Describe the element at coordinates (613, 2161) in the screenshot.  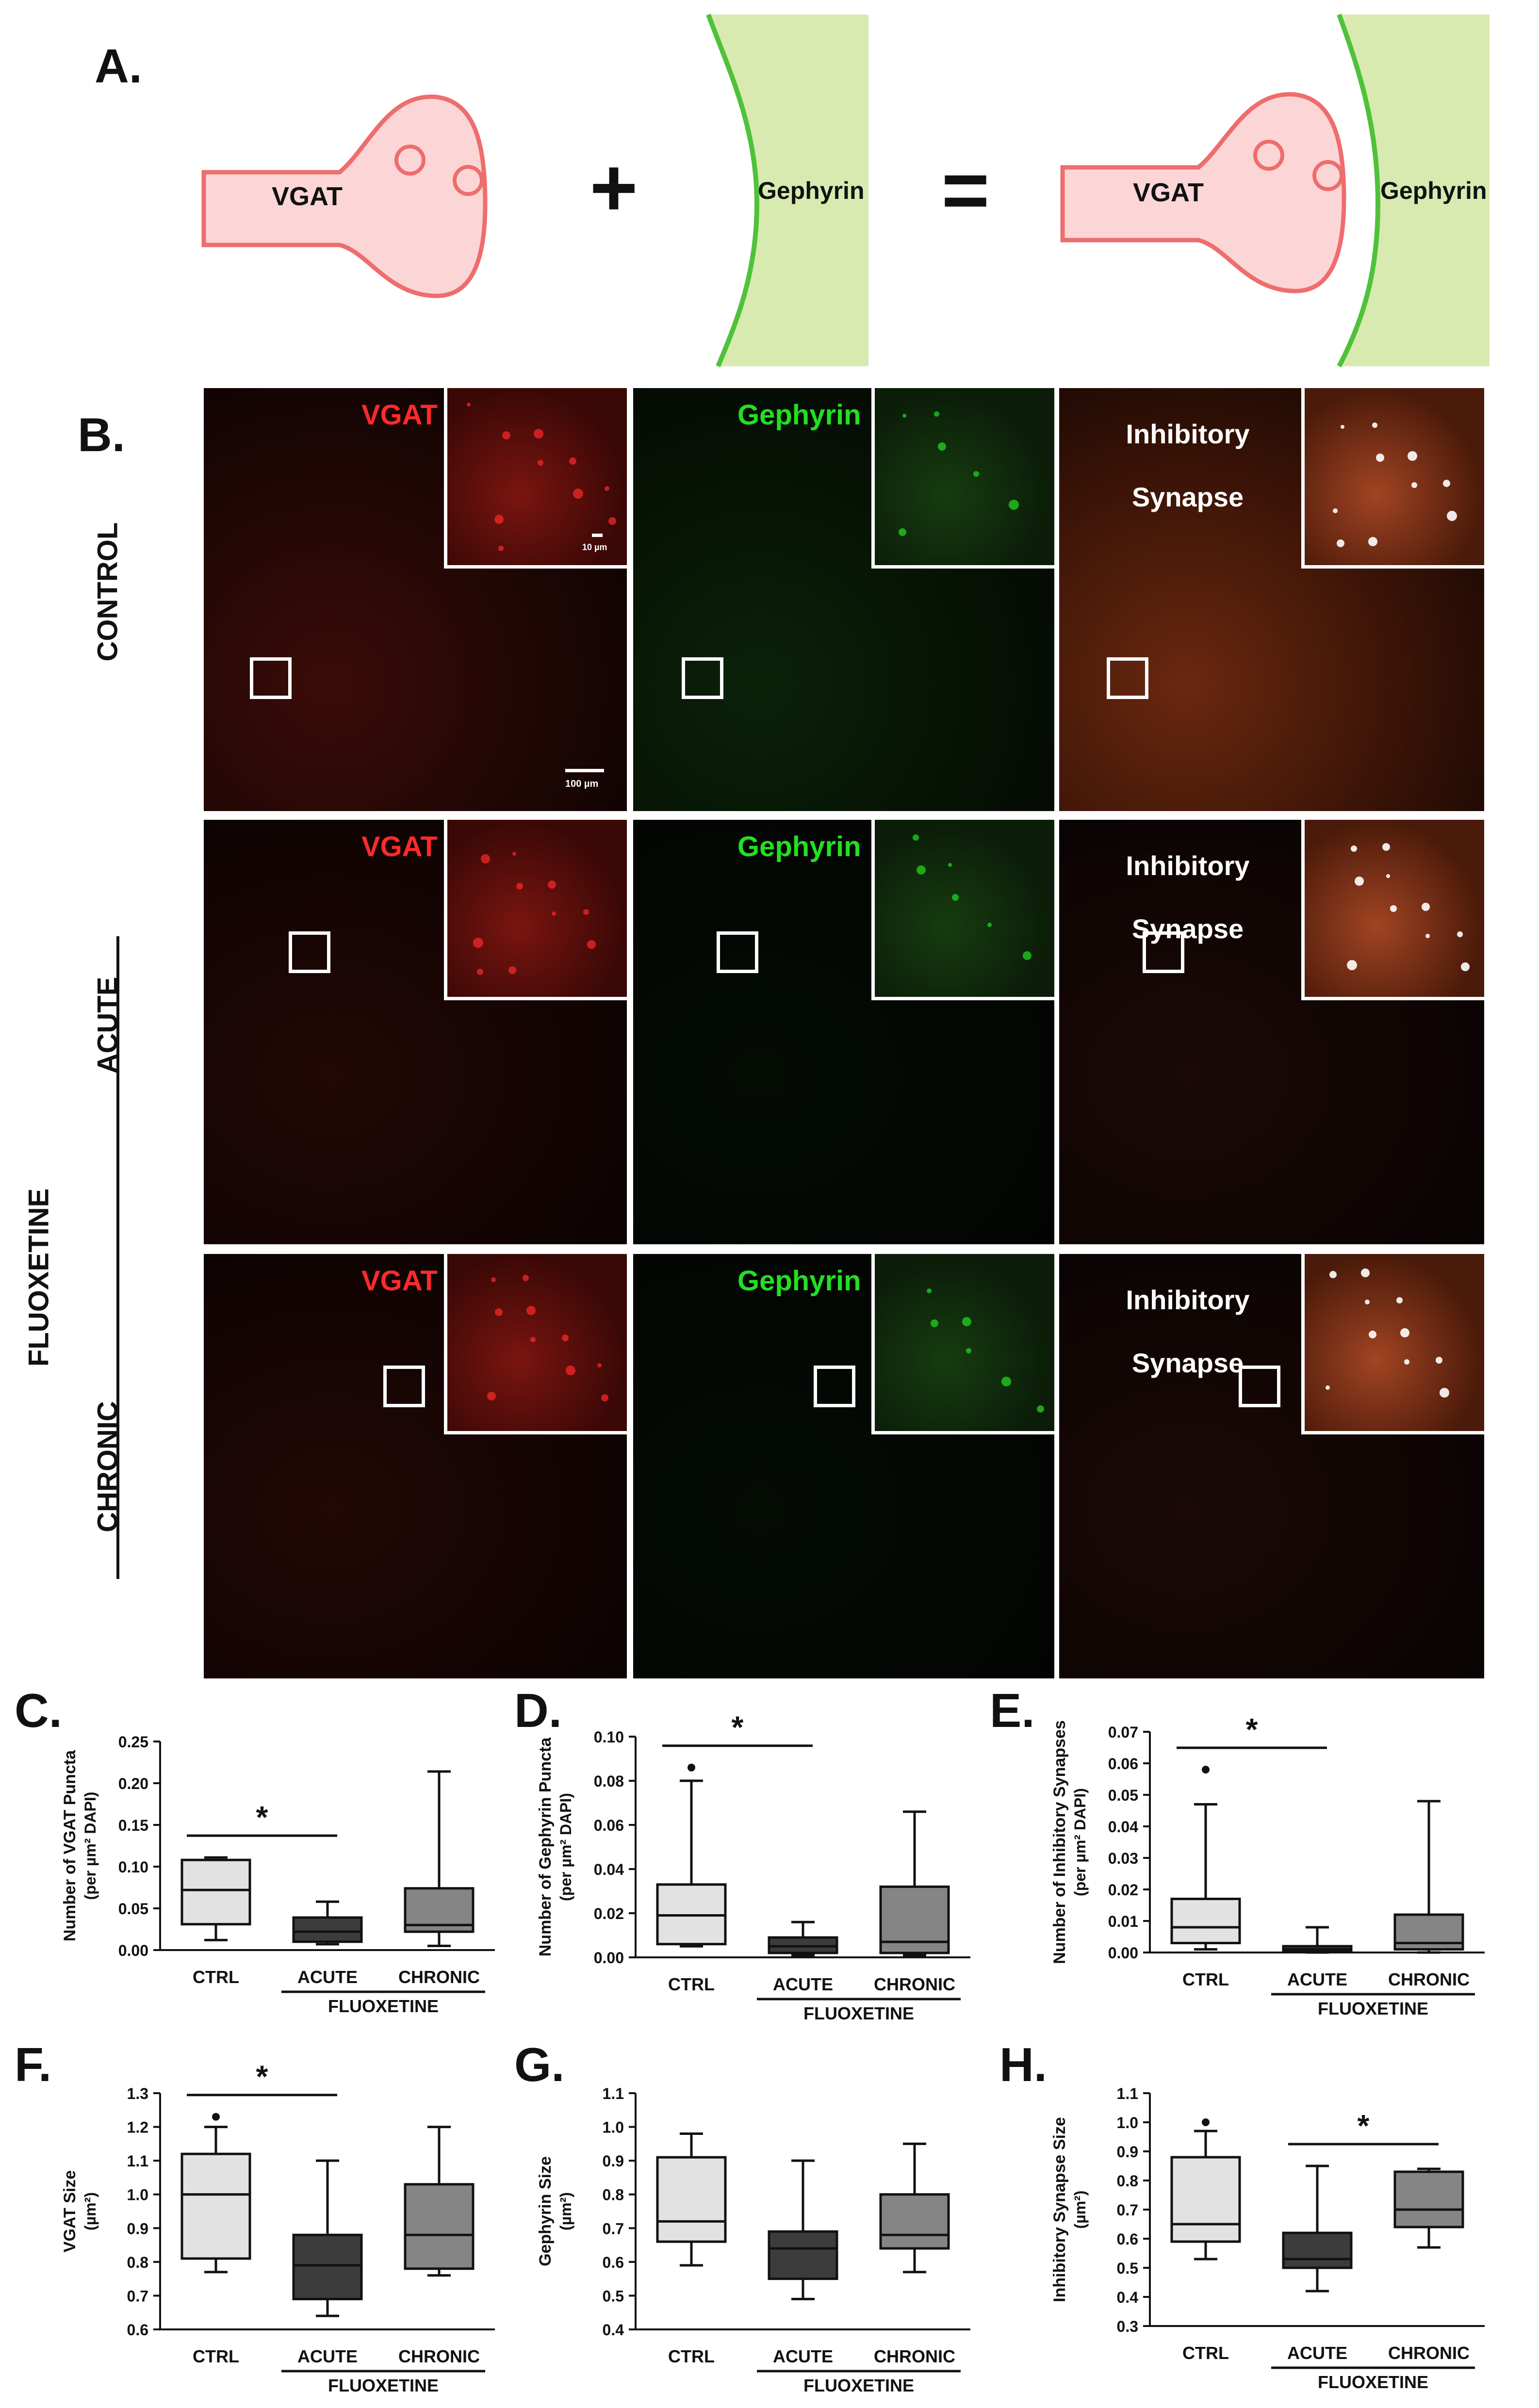
I see `y-tick-label: 0.9` at that location.